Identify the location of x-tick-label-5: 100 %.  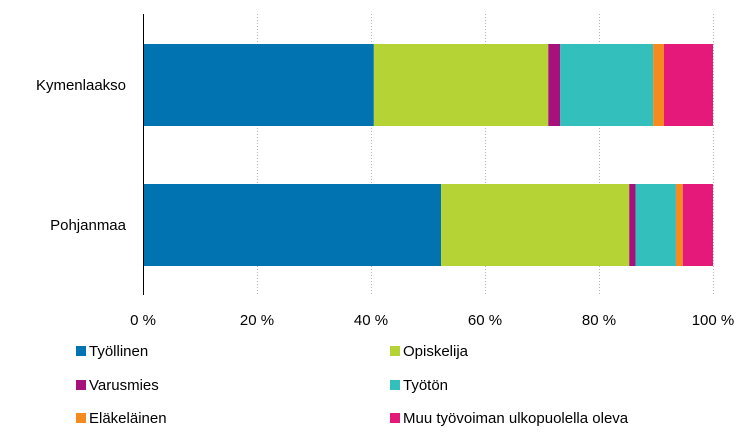
(713, 320).